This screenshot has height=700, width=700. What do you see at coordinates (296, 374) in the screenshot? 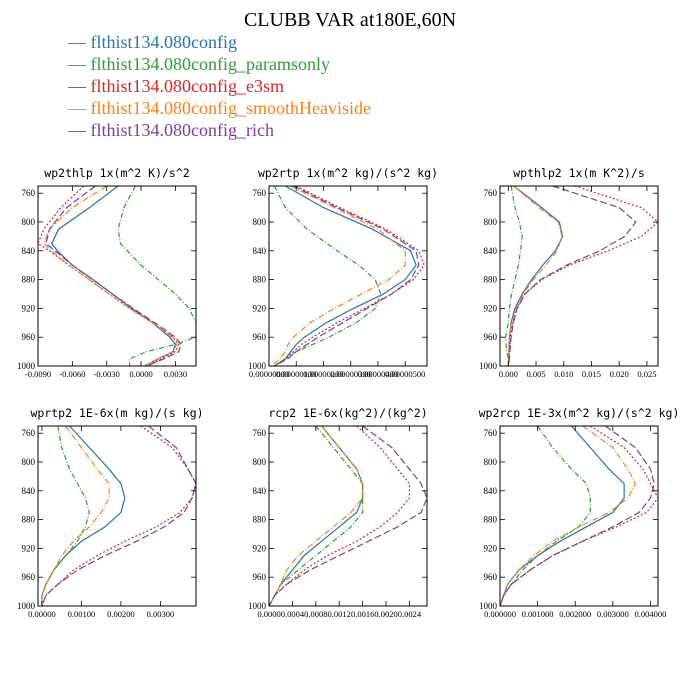
I see `x-tick-label: 0.00000100` at bounding box center [296, 374].